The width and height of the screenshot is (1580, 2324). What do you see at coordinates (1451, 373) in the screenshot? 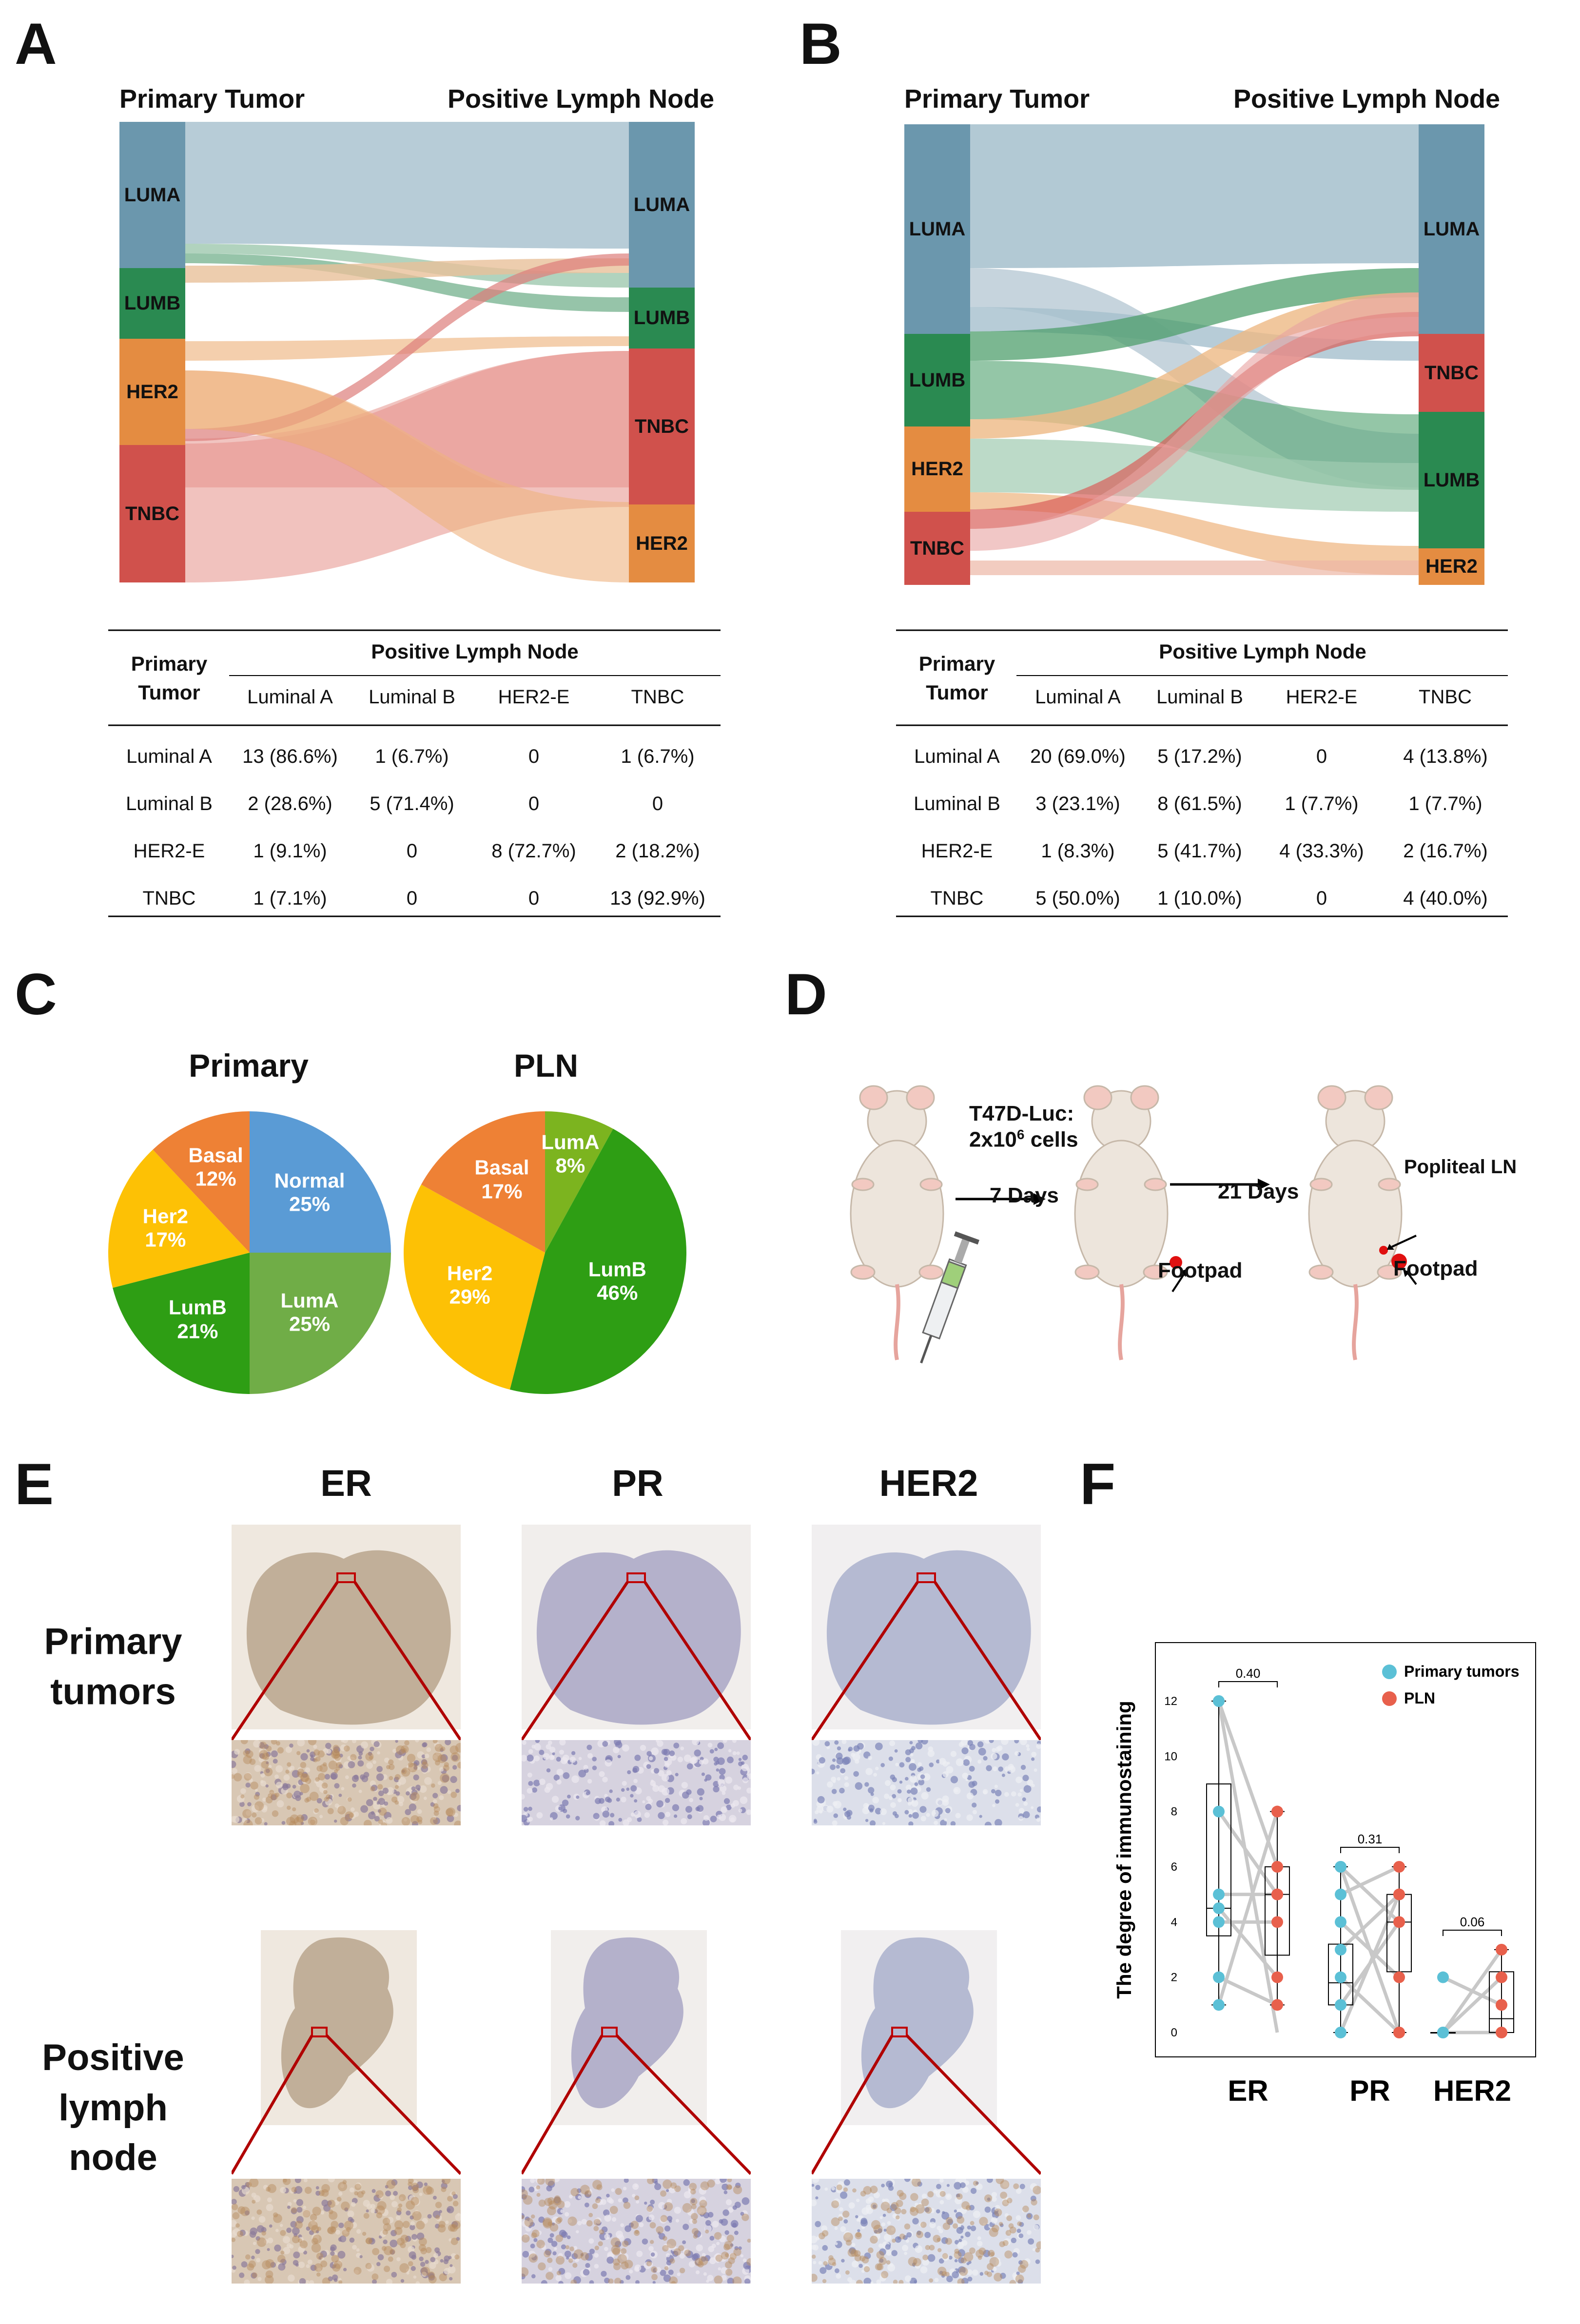
I see `sankey-b-right-tnbc: TNBC` at bounding box center [1451, 373].